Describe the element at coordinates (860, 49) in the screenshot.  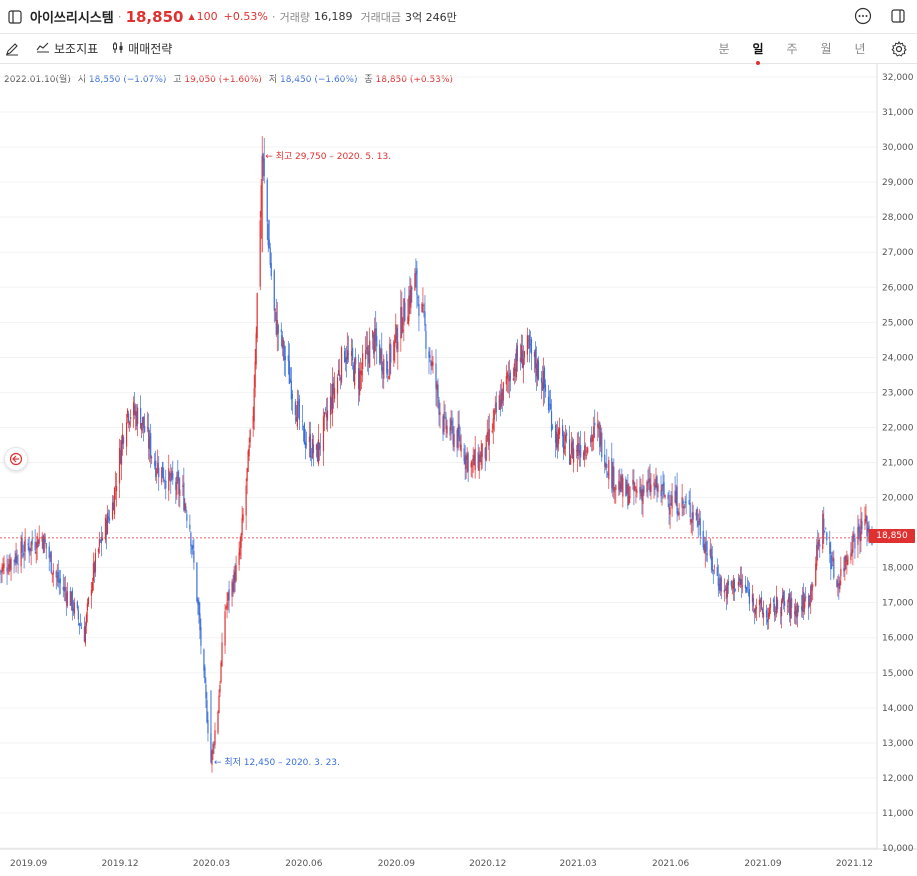
I see `period-tab-year: 년` at that location.